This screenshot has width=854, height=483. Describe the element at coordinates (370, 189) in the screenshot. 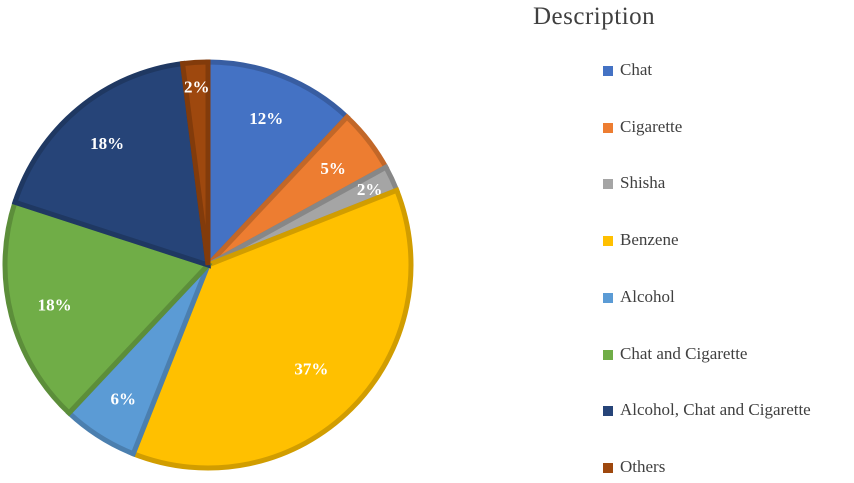

I see `data-label-shisha: 2%` at that location.